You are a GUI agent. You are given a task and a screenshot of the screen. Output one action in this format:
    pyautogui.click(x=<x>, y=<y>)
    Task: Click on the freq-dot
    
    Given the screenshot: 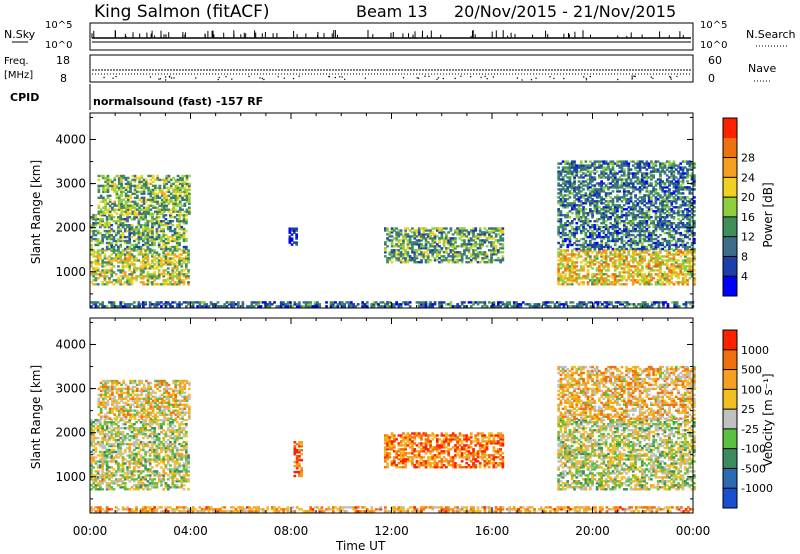 What is the action you would take?
    pyautogui.click(x=635, y=76)
    